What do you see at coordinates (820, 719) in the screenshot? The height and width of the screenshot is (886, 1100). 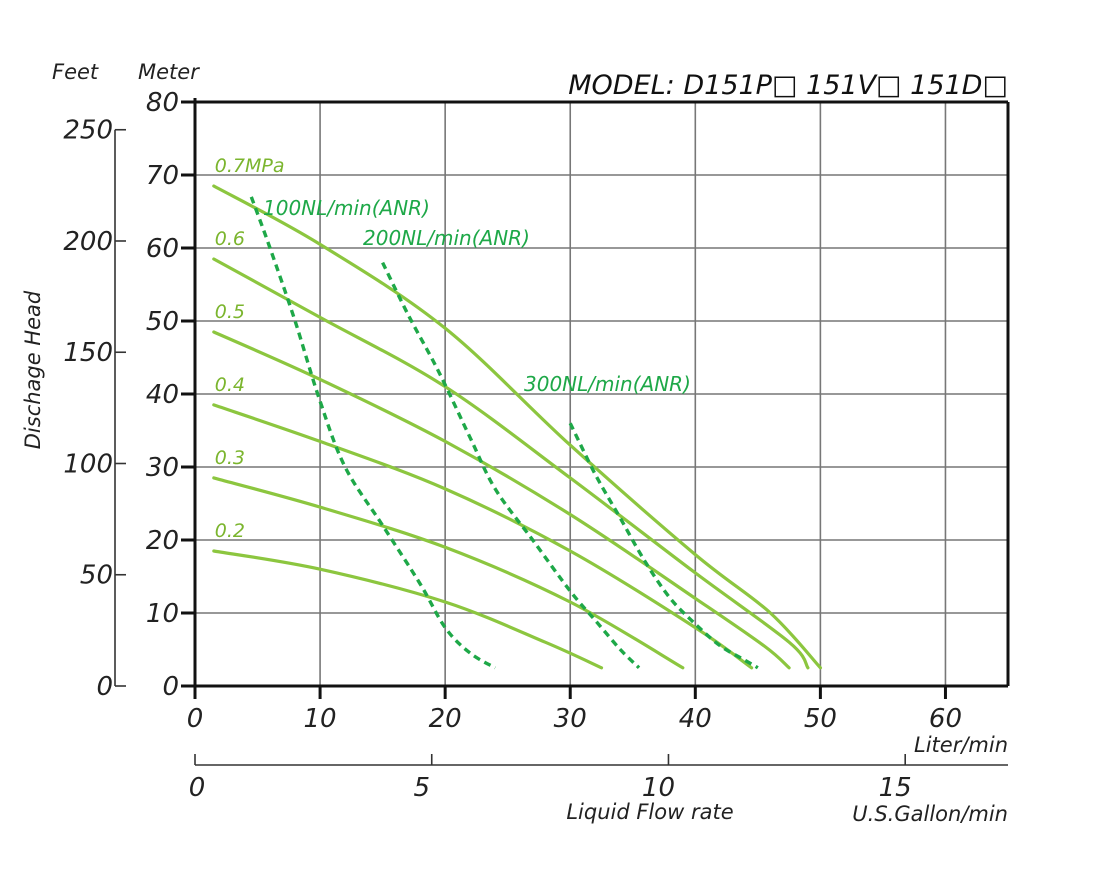 I see `liter-tick-label: 50` at bounding box center [820, 719].